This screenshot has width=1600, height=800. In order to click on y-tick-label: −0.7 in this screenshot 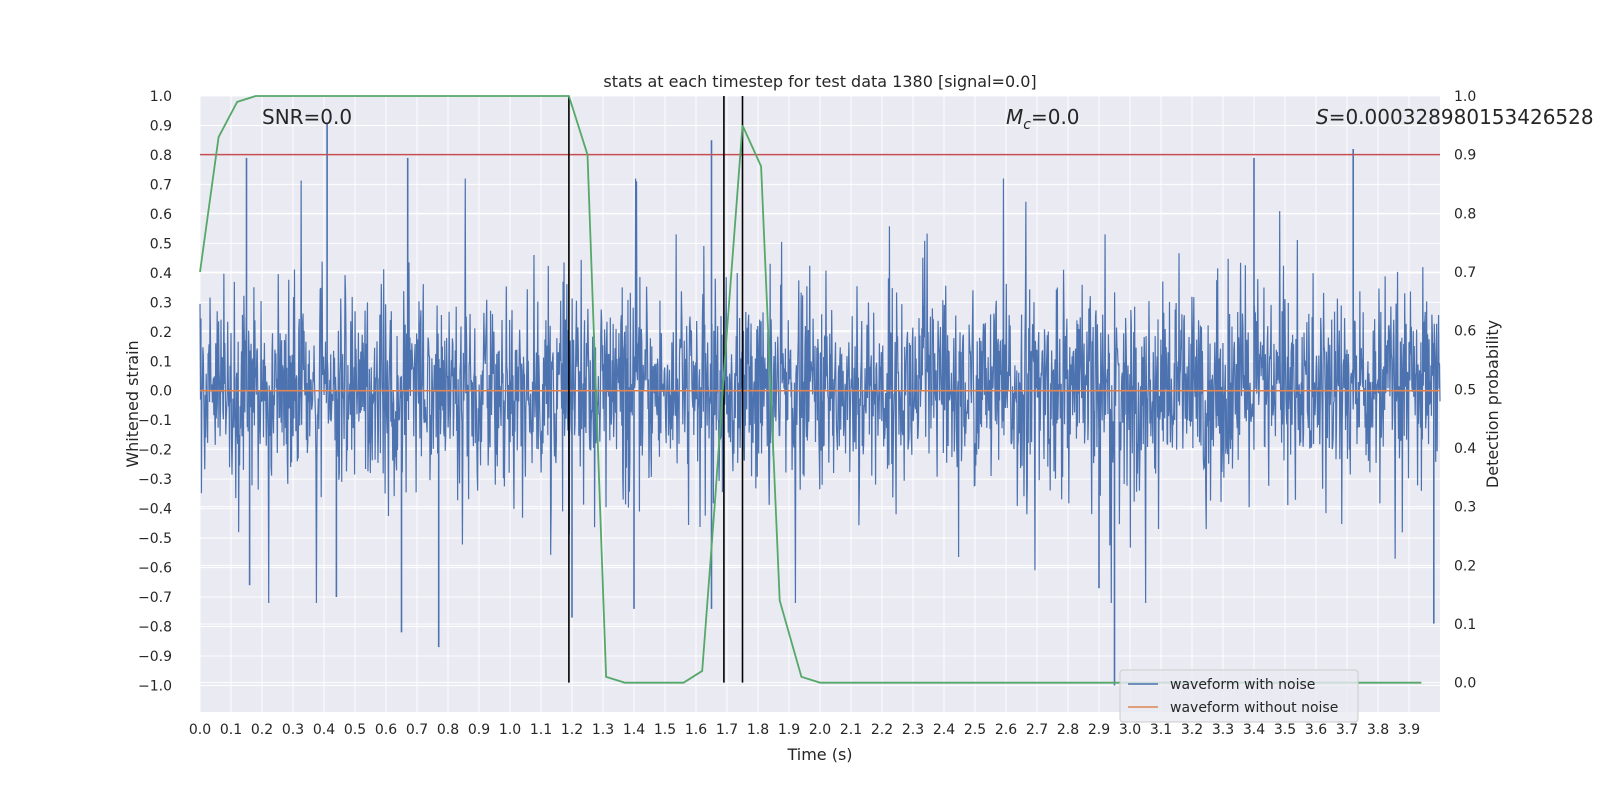, I will do `click(155, 598)`.